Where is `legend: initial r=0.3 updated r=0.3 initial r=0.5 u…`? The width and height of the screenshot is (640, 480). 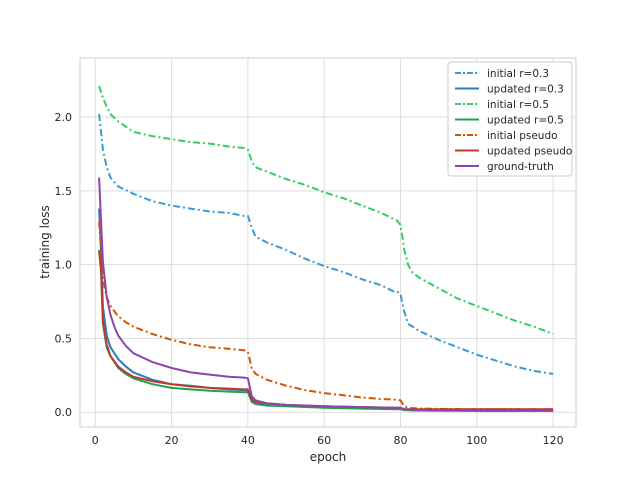
legend: initial r=0.3 updated r=0.3 initial r=0.5 u… is located at coordinates (510, 119).